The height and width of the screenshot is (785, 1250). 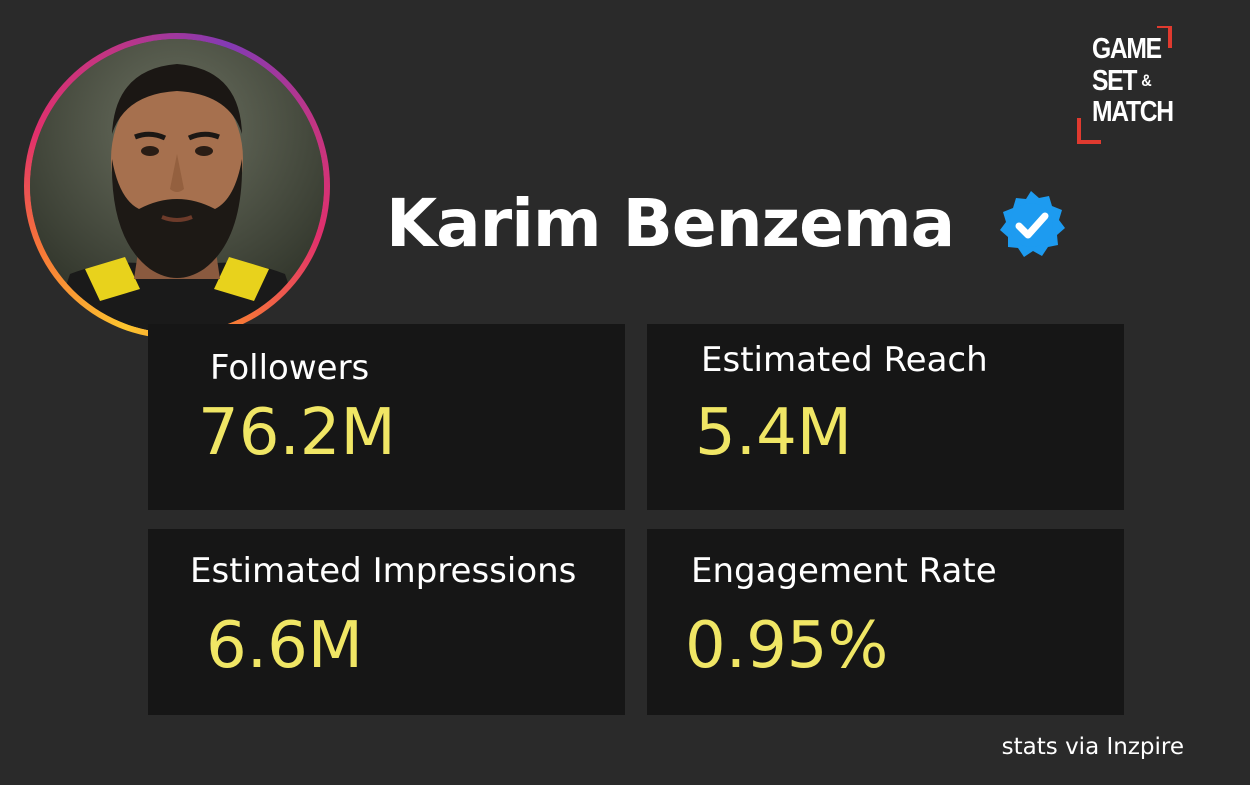 What do you see at coordinates (297, 433) in the screenshot?
I see `stat-value: 76.2M` at bounding box center [297, 433].